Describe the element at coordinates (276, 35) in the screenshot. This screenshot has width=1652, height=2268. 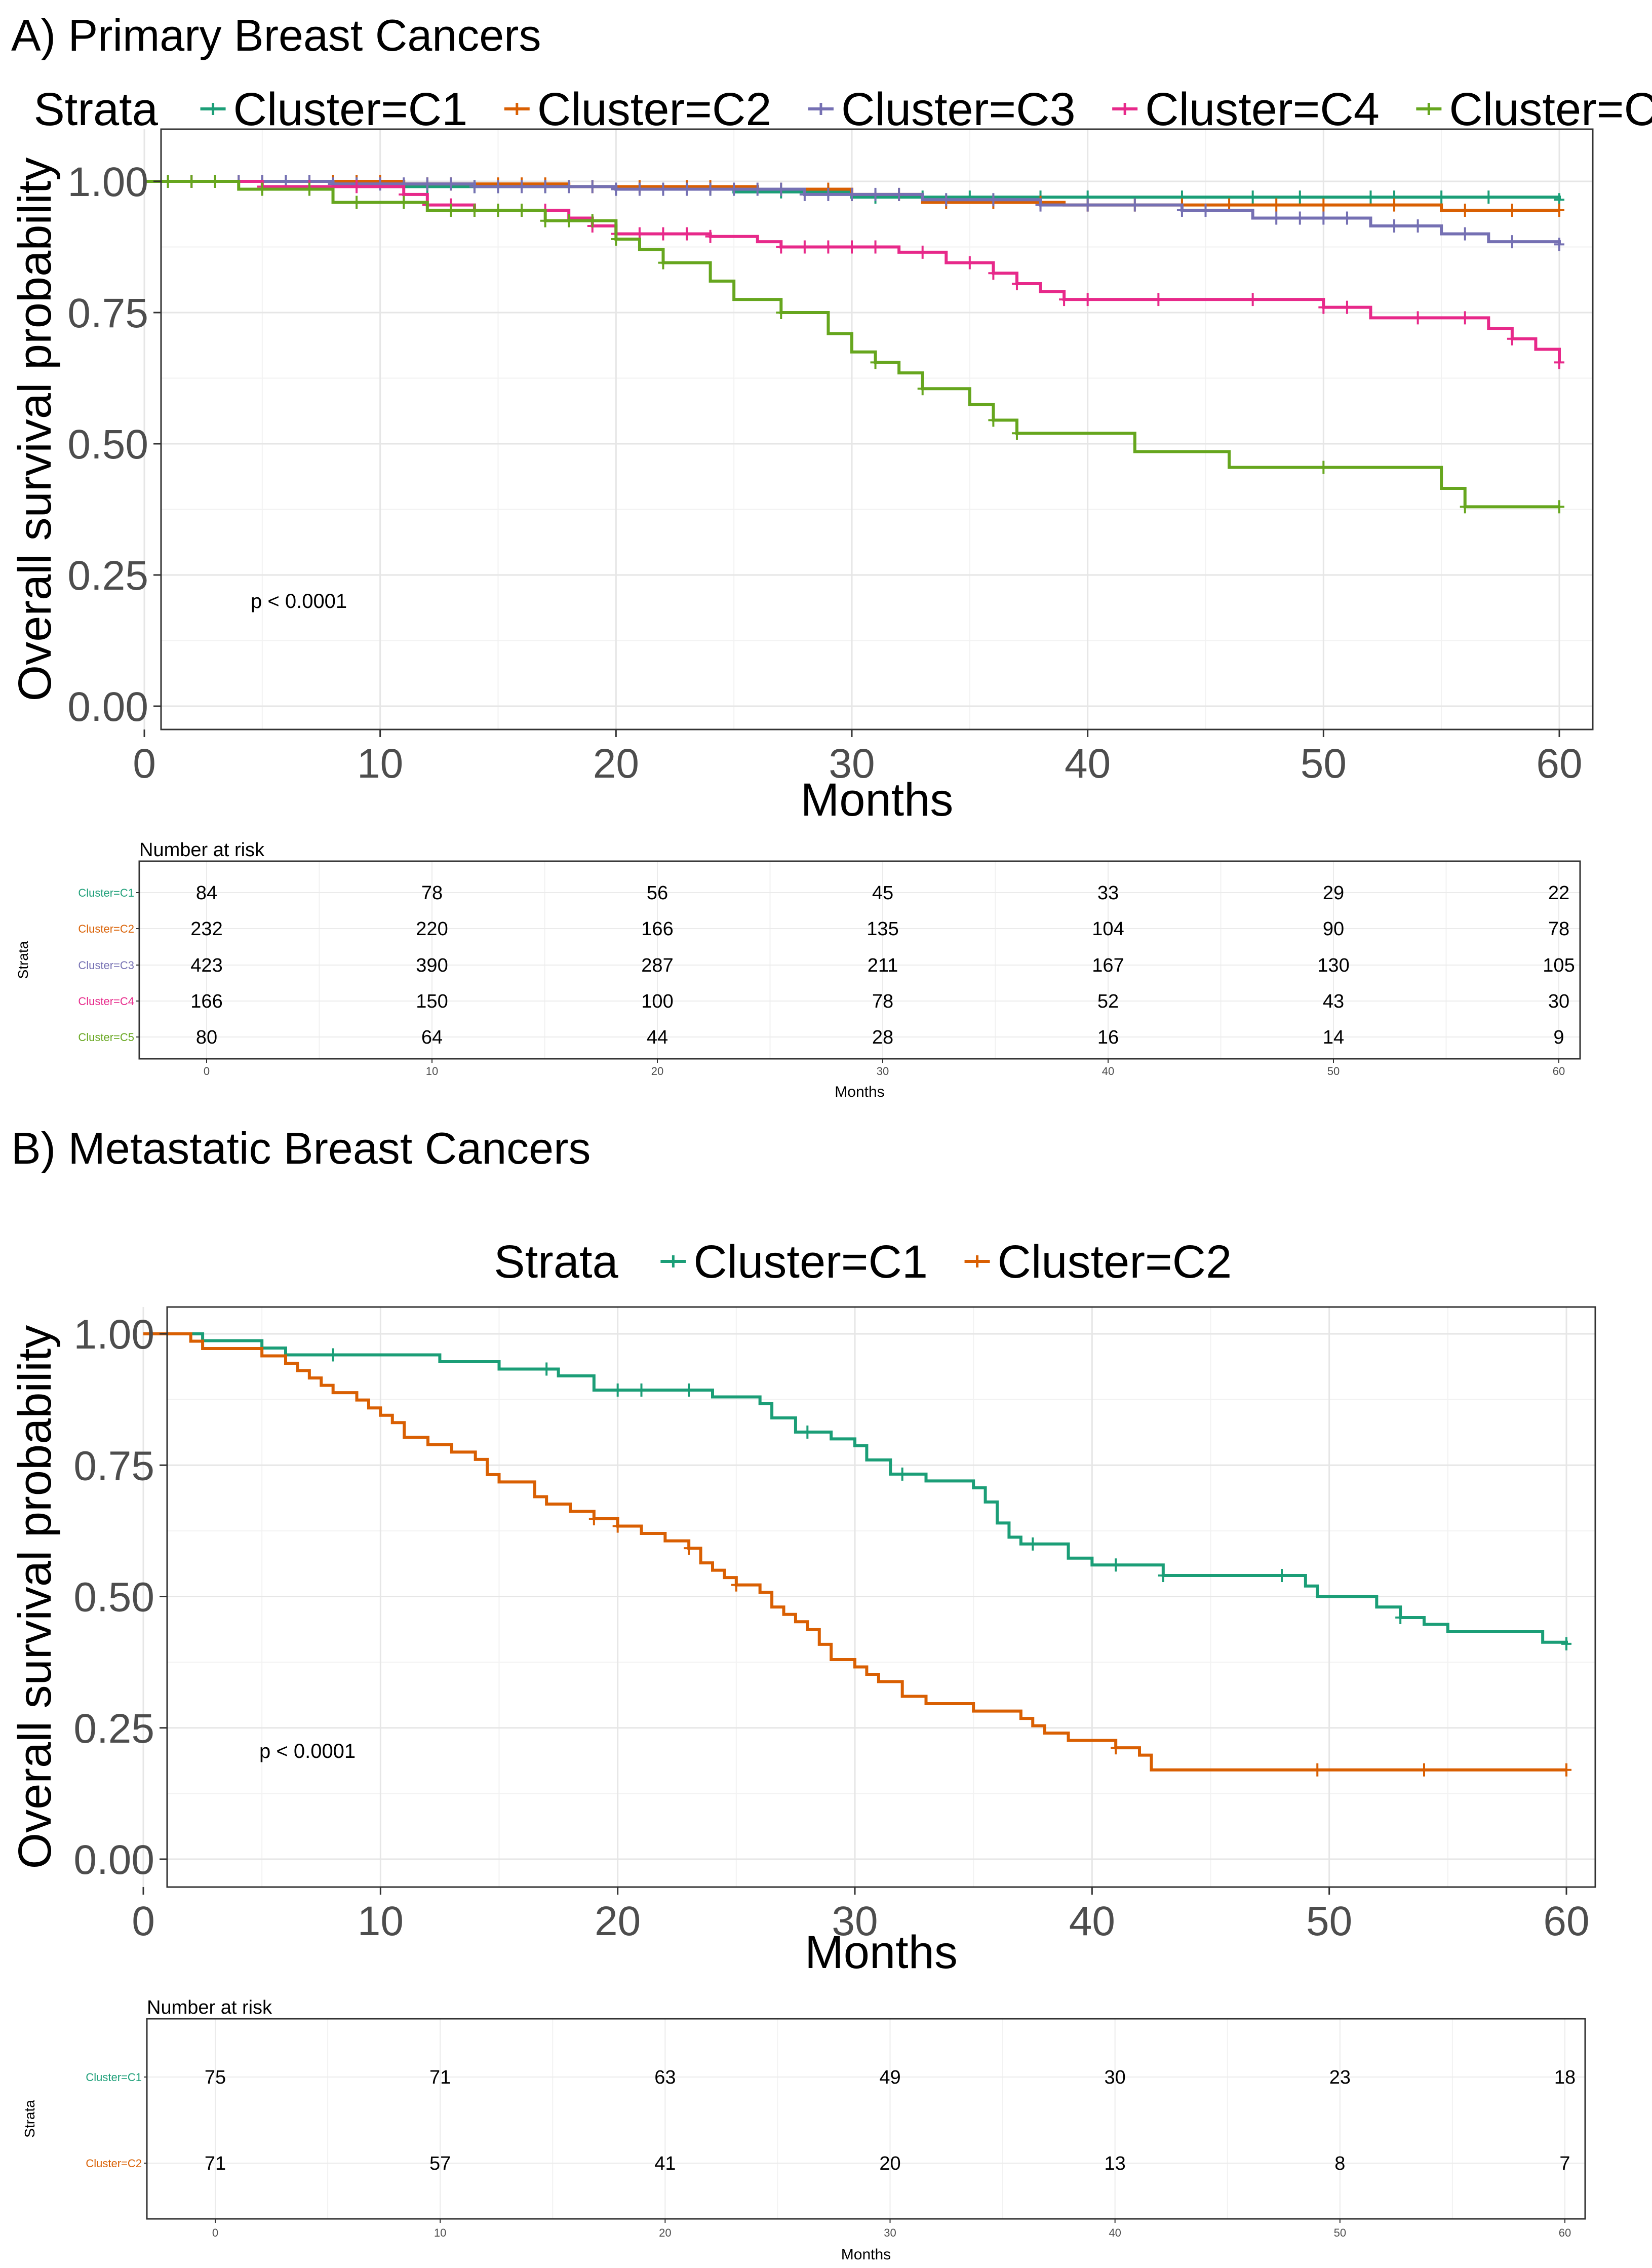
I see `panel-title: A) Primary Breast Cancers` at that location.